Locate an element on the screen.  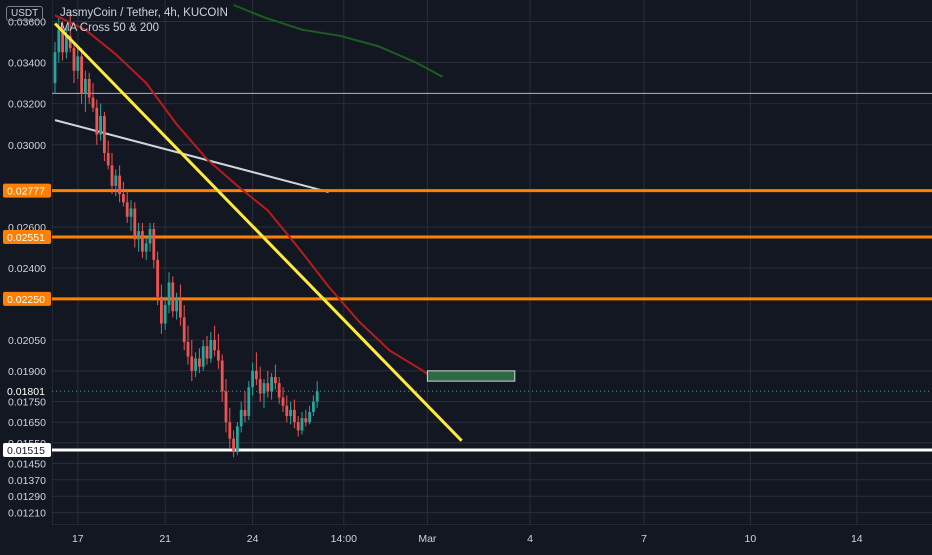
price-tick-label: 0.01290 is located at coordinates (27, 497).